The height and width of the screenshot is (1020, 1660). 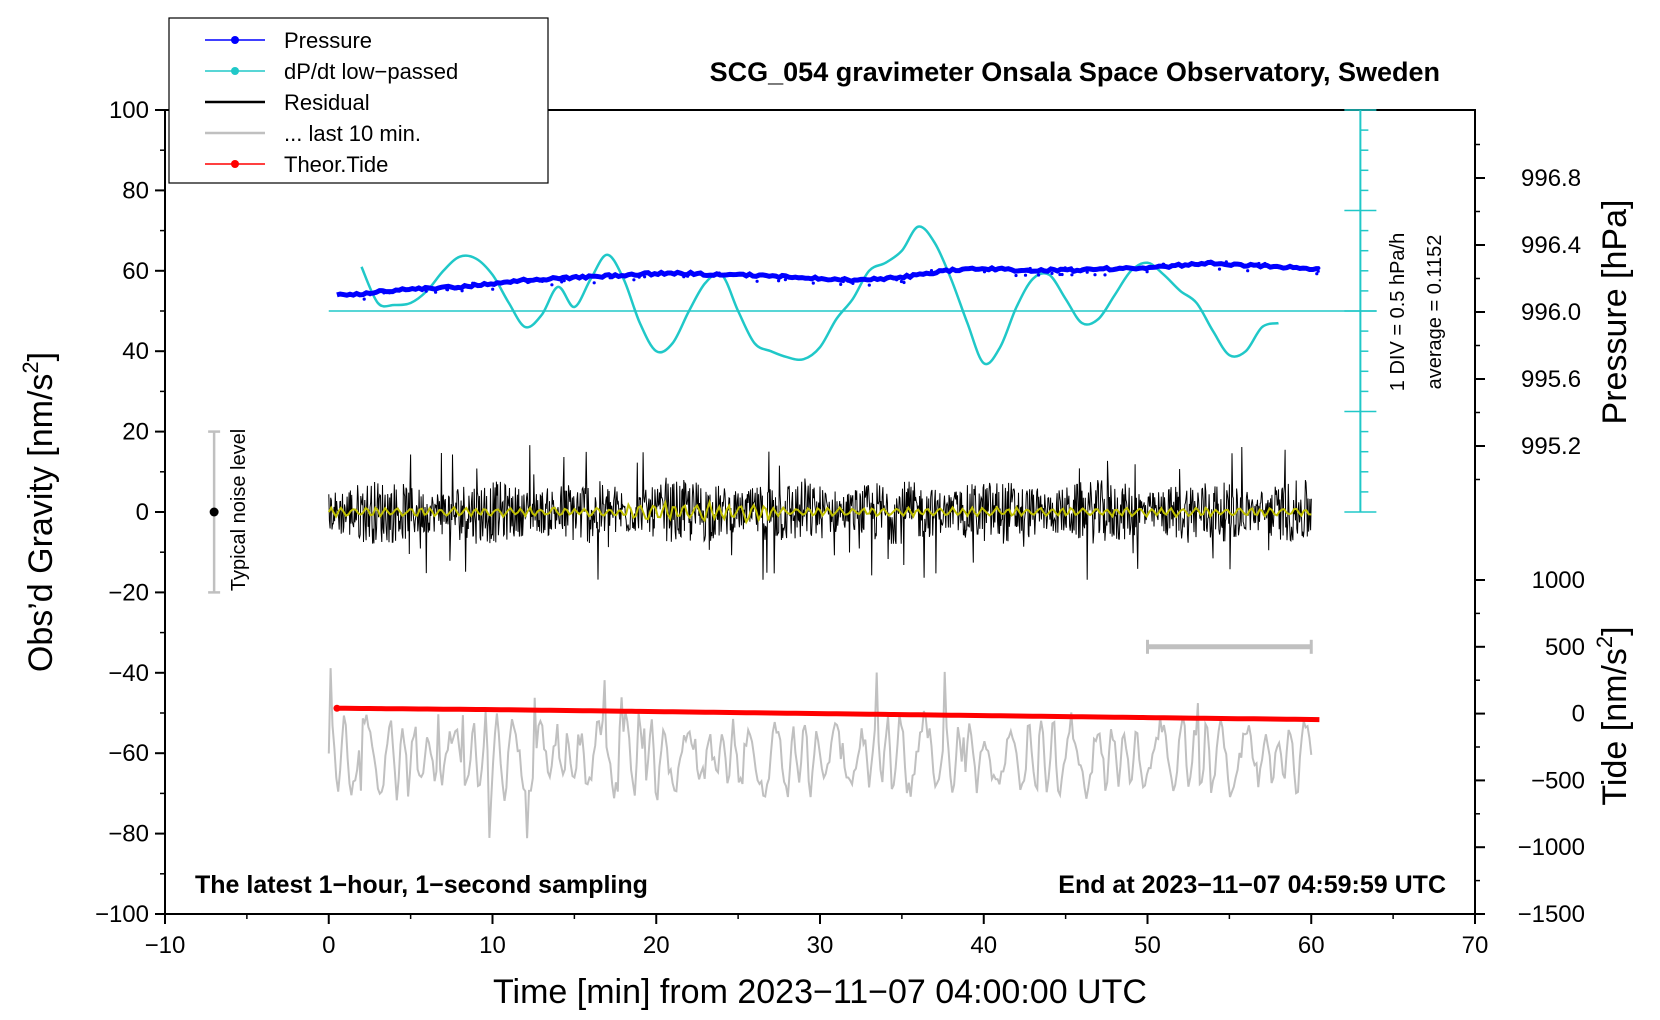 What do you see at coordinates (1551, 914) in the screenshot?
I see `tide-tick-label: −1500` at bounding box center [1551, 914].